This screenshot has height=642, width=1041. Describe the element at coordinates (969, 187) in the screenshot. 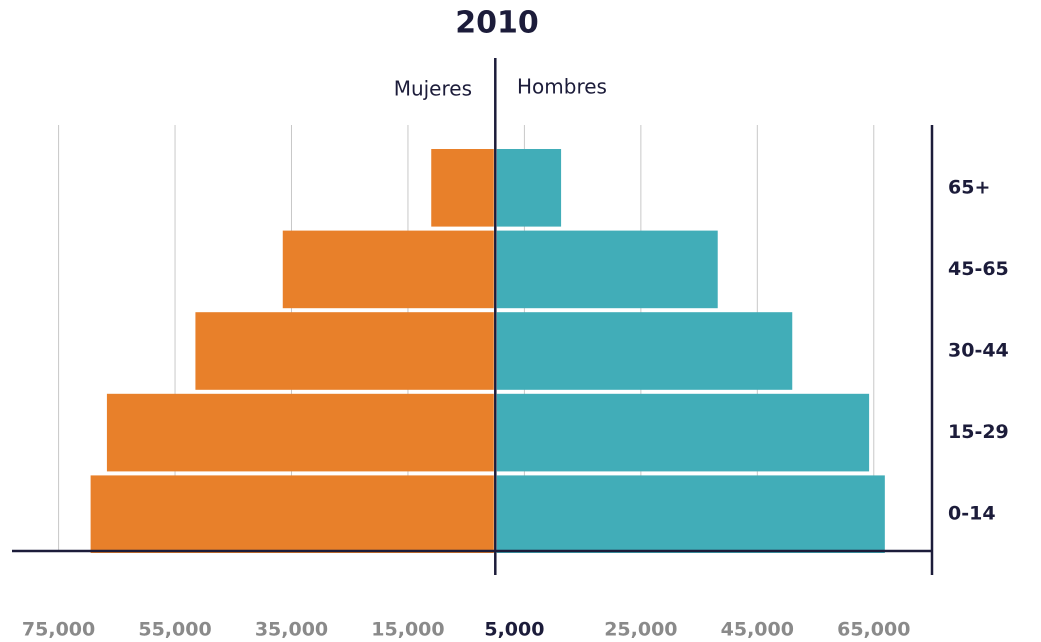

I see `y-tick-label: 65+` at that location.